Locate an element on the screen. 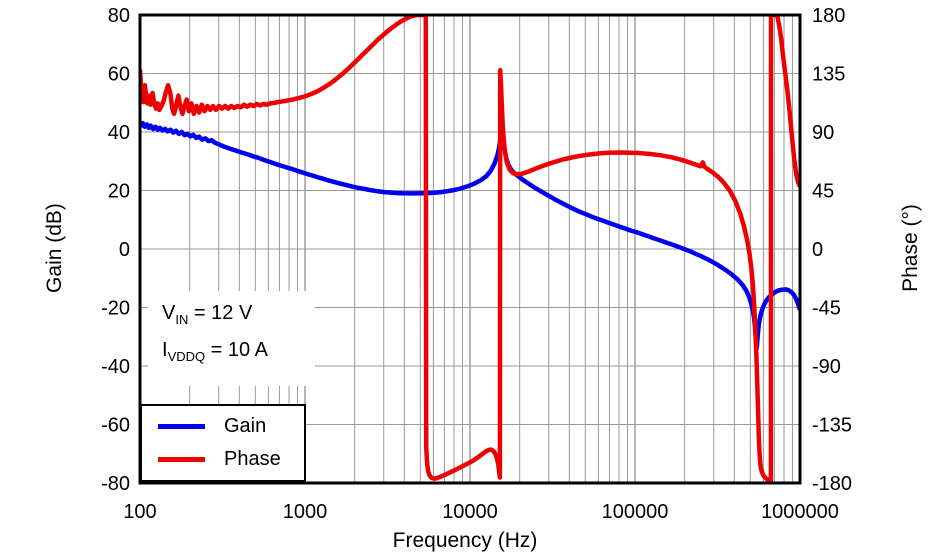  y-left-tick-label: 40 is located at coordinates (119, 133).